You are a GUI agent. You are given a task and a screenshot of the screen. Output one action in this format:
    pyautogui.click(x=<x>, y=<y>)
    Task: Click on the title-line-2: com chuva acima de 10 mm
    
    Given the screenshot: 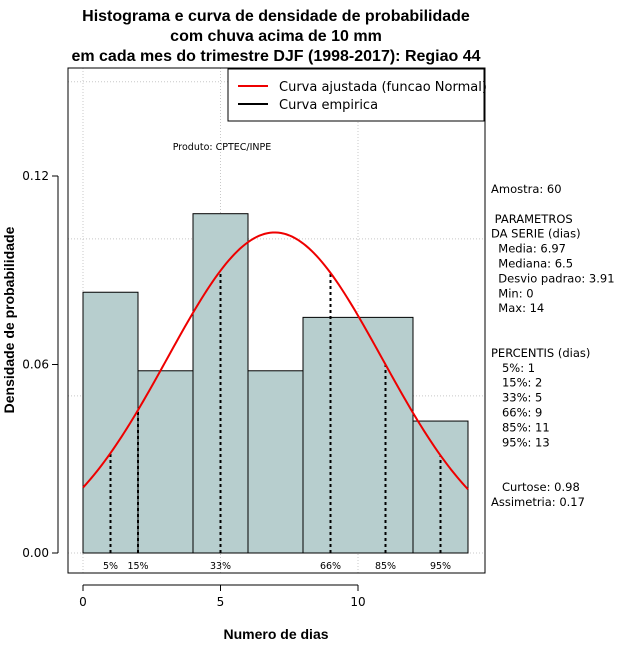 What is the action you would take?
    pyautogui.click(x=276, y=36)
    